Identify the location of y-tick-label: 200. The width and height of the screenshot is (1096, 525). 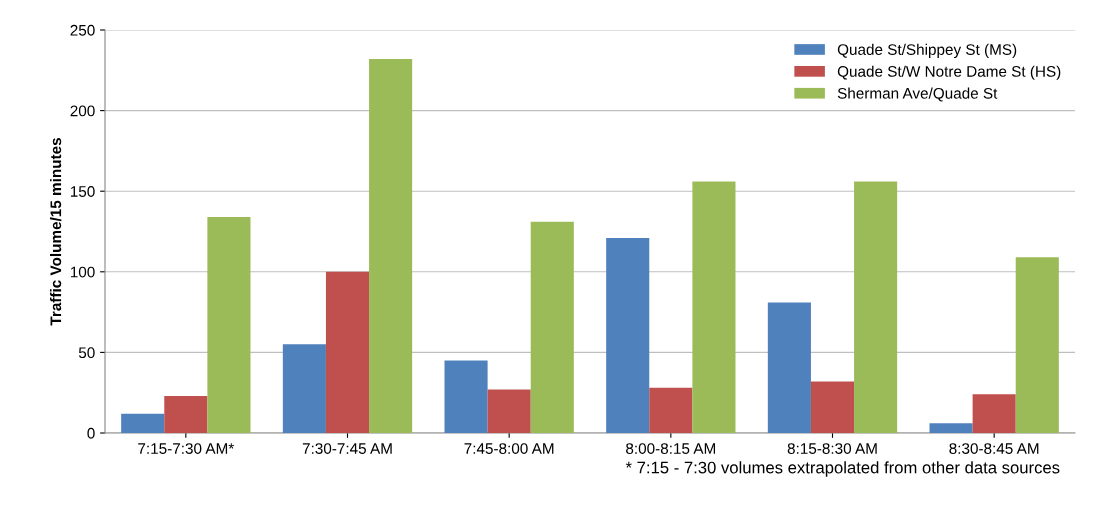
(82, 111).